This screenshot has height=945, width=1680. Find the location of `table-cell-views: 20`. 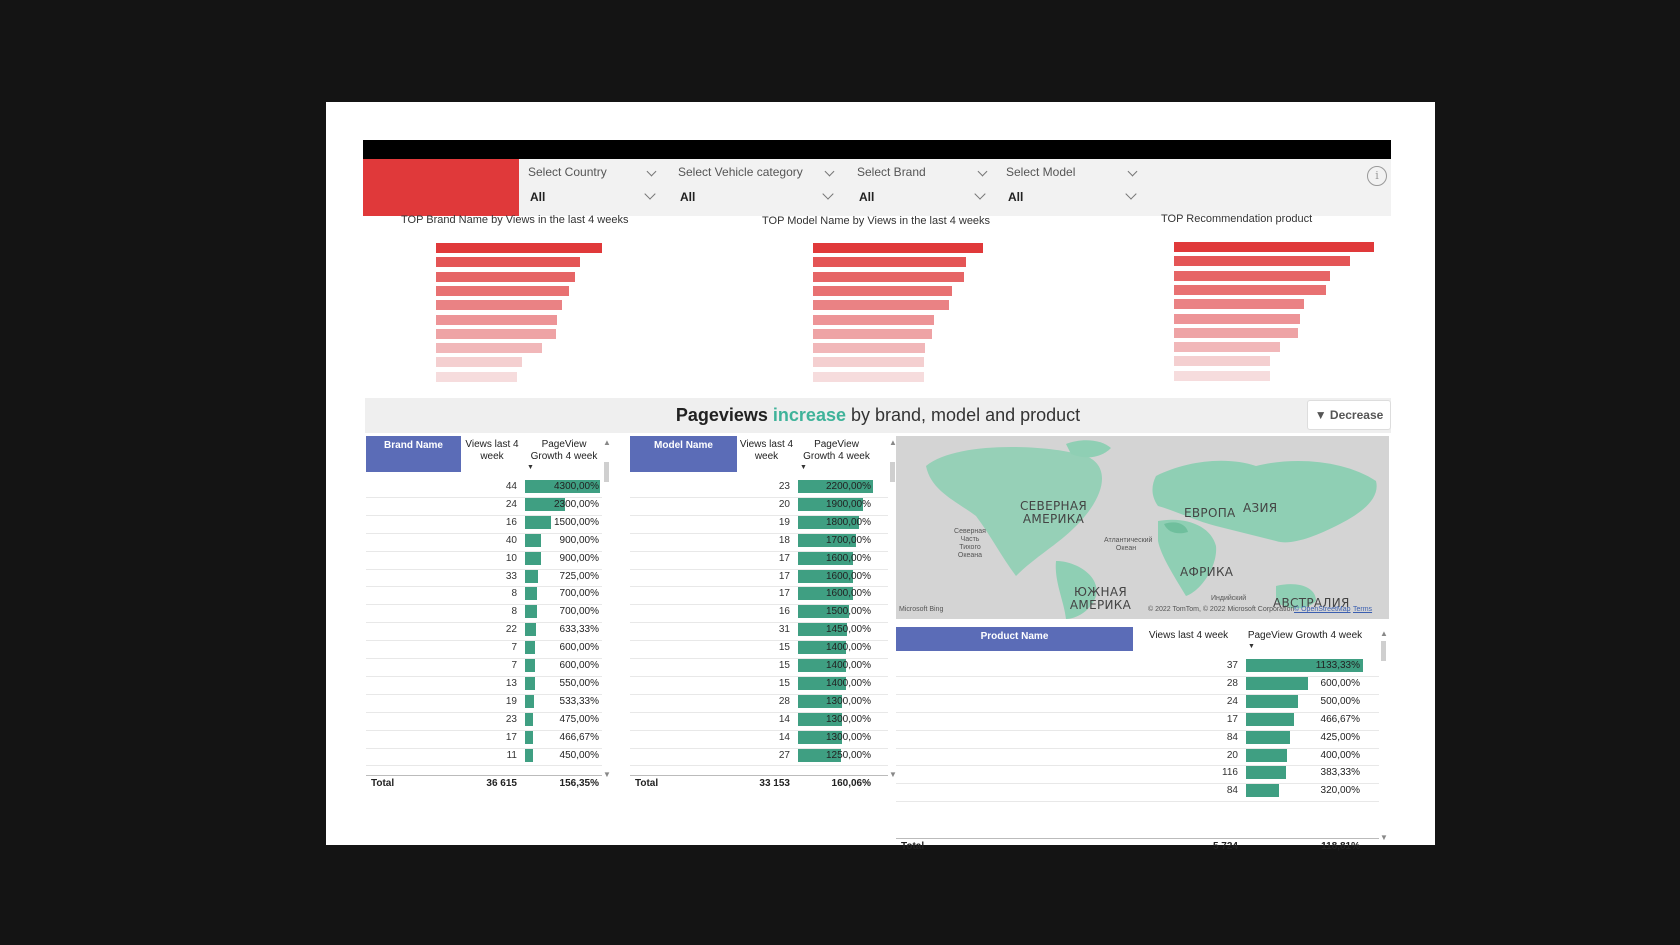

table-cell-views: 20 is located at coordinates (784, 504).